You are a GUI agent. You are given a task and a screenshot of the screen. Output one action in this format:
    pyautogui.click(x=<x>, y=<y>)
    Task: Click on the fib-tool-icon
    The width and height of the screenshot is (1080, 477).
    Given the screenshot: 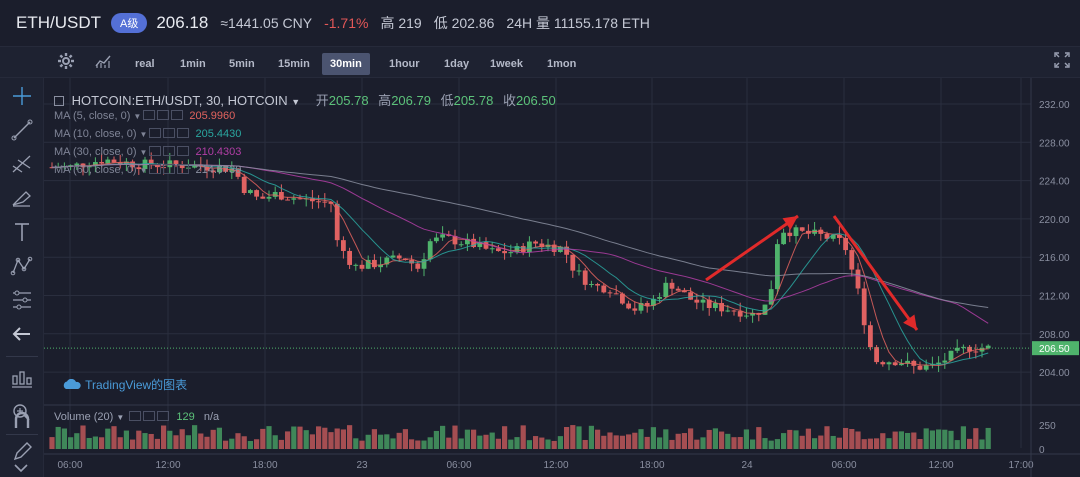 What is the action you would take?
    pyautogui.click(x=22, y=164)
    